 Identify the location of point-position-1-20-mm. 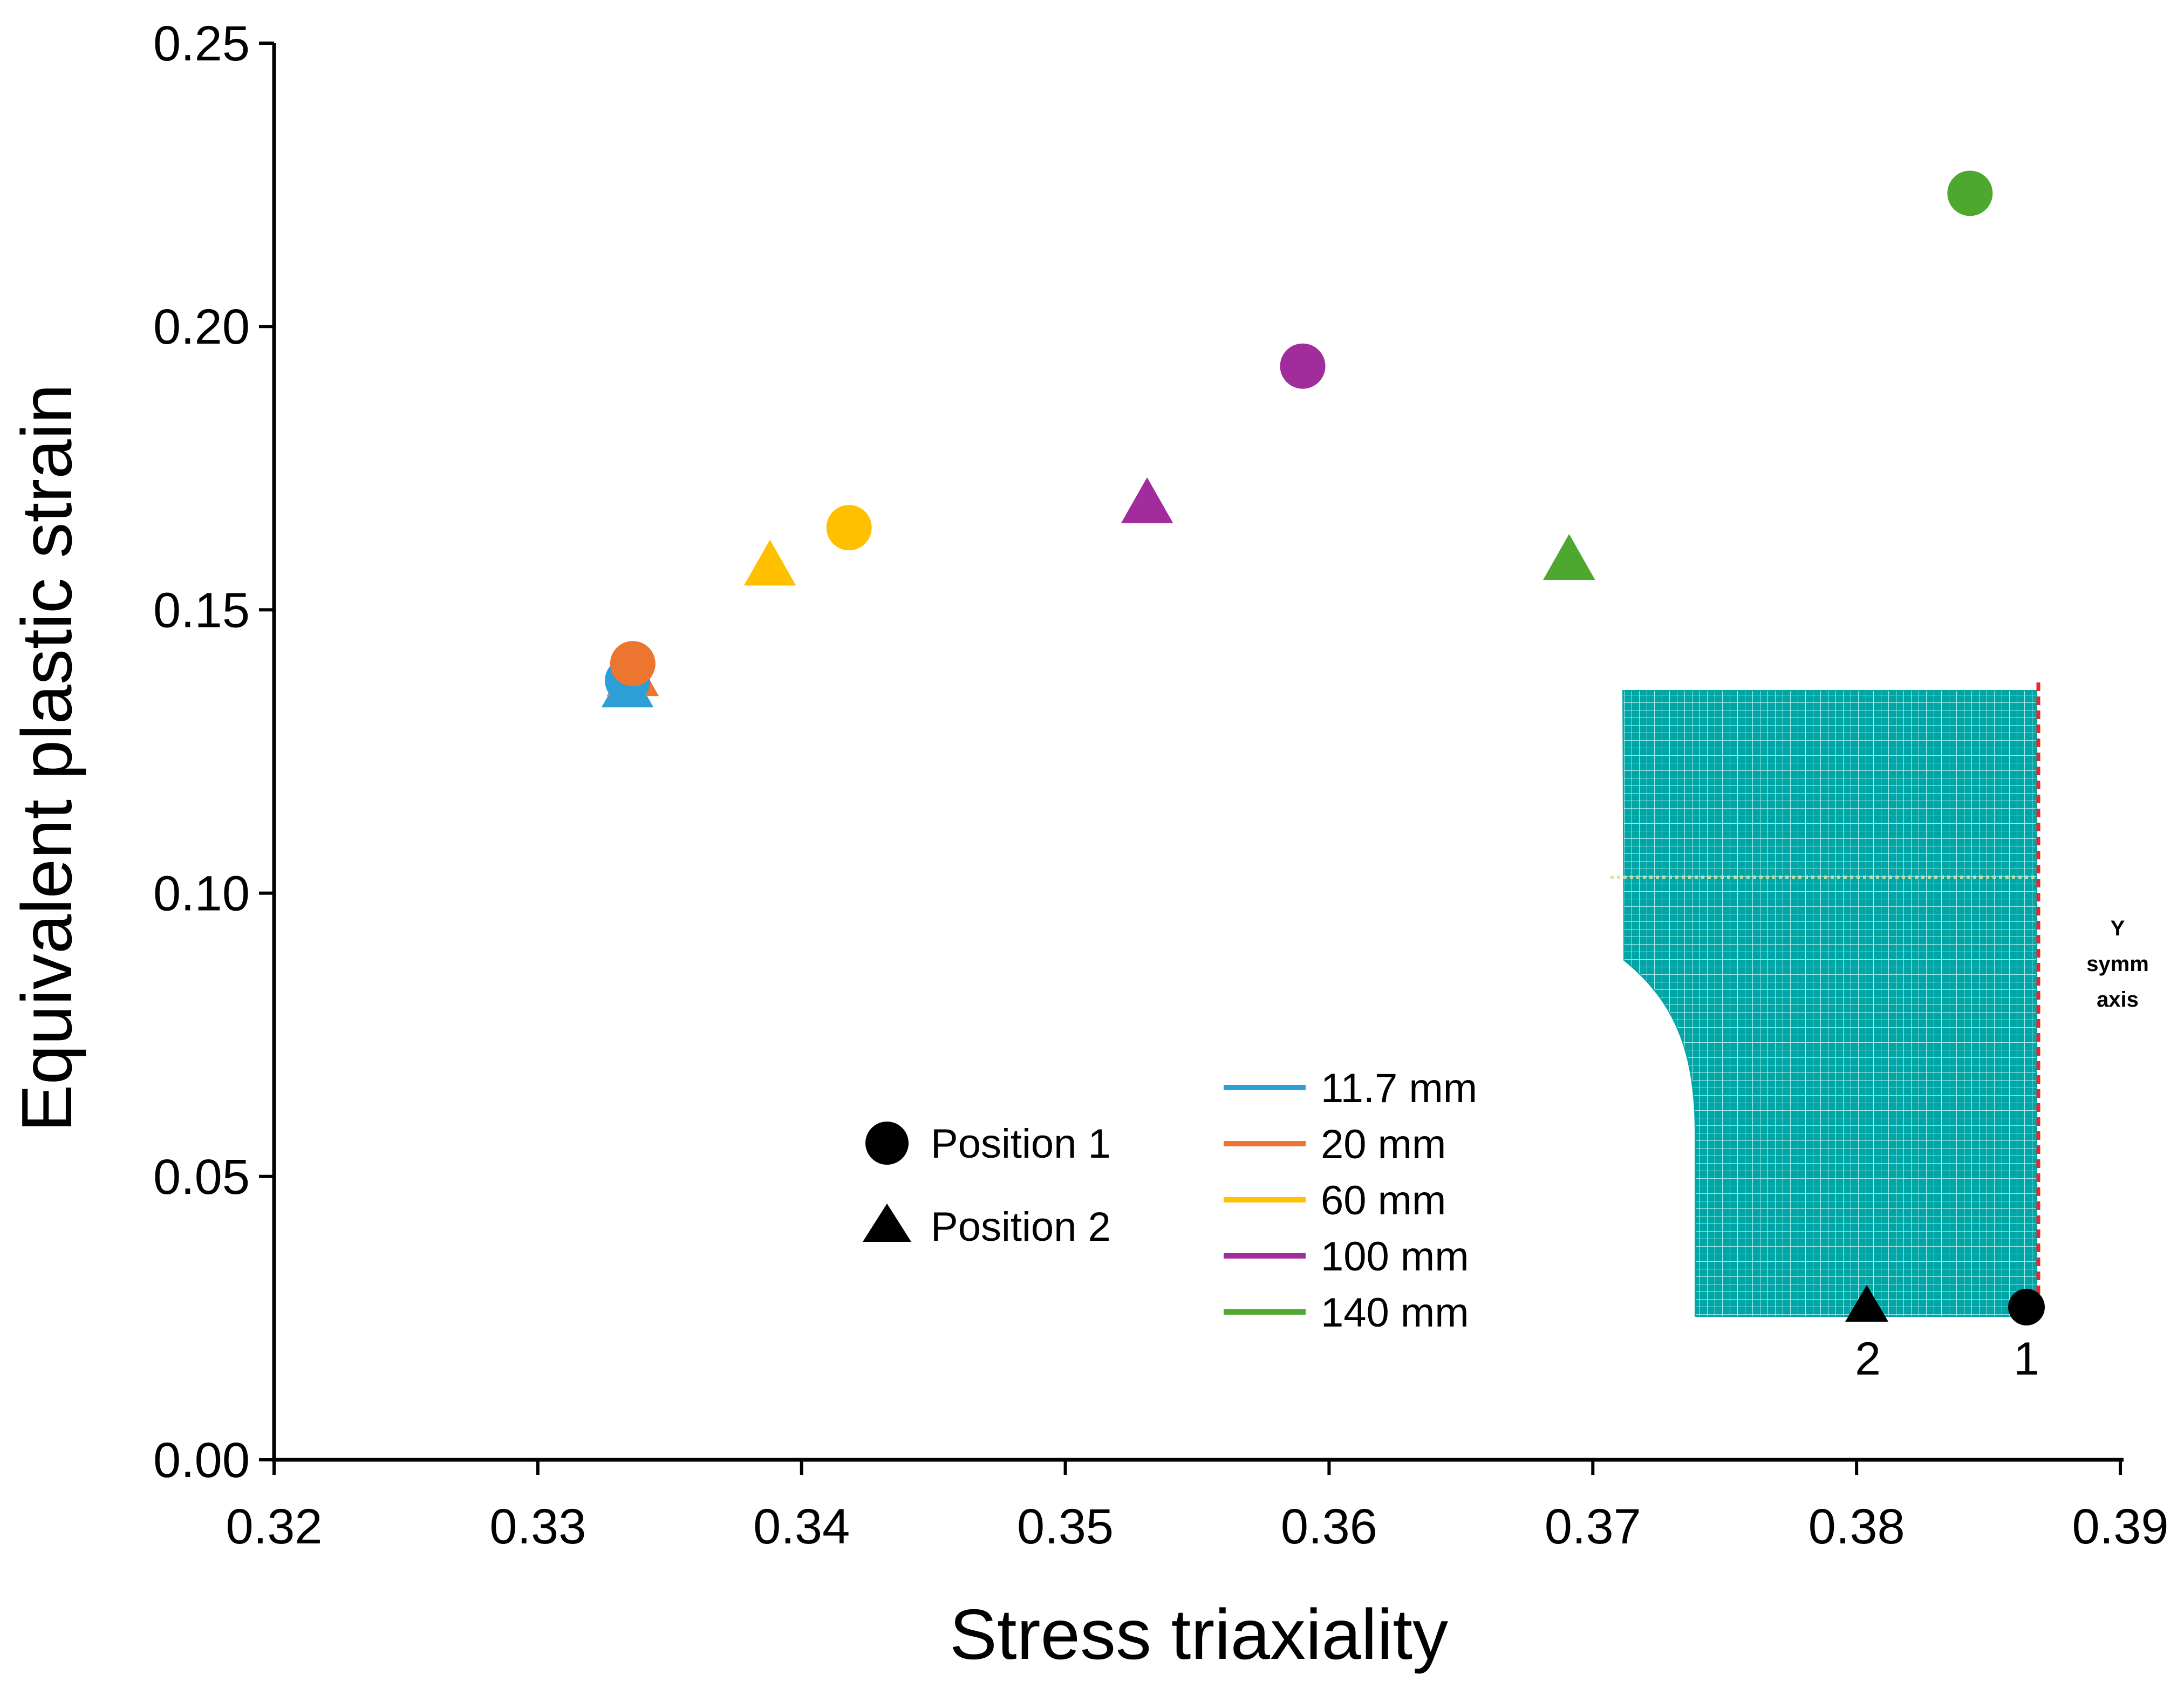
(633, 664).